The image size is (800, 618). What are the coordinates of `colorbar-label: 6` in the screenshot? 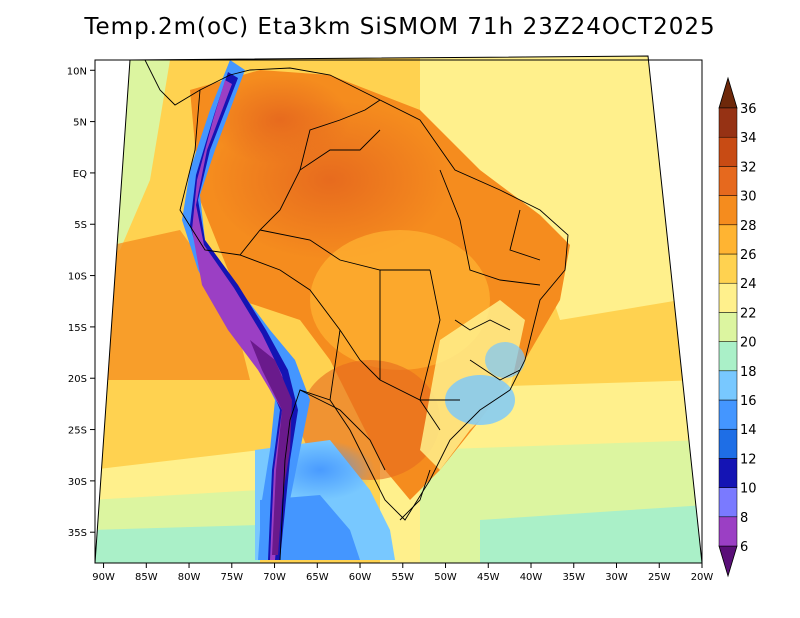 It's located at (744, 547).